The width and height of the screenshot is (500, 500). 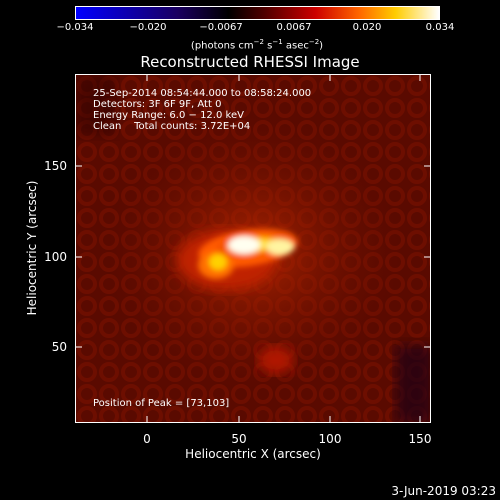 What do you see at coordinates (59, 347) in the screenshot?
I see `y-tick-label: 50` at bounding box center [59, 347].